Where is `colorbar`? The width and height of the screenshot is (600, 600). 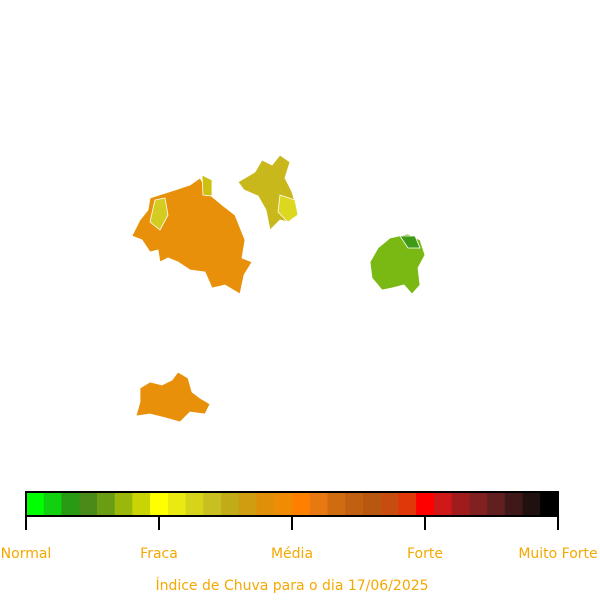 colorbar is located at coordinates (292, 504).